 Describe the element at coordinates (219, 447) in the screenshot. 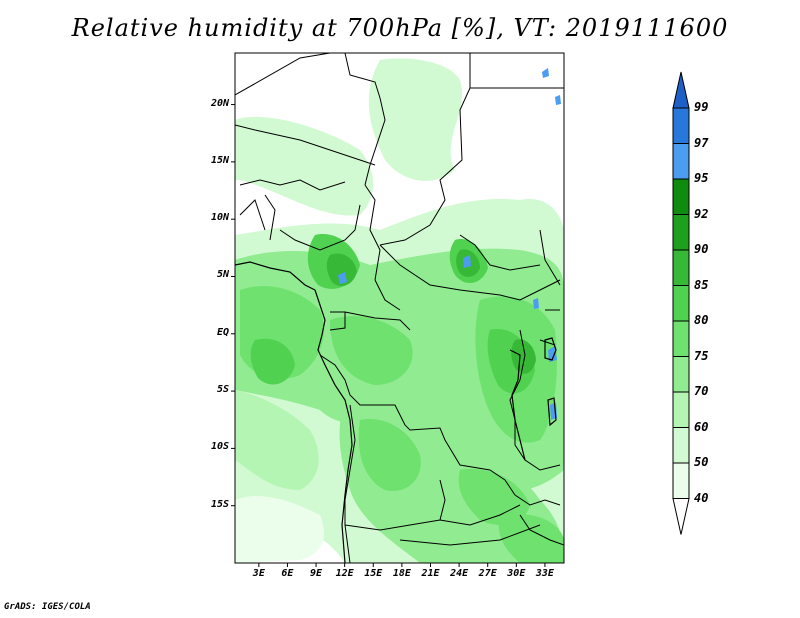

I see `lat-tick-label: 10S` at that location.